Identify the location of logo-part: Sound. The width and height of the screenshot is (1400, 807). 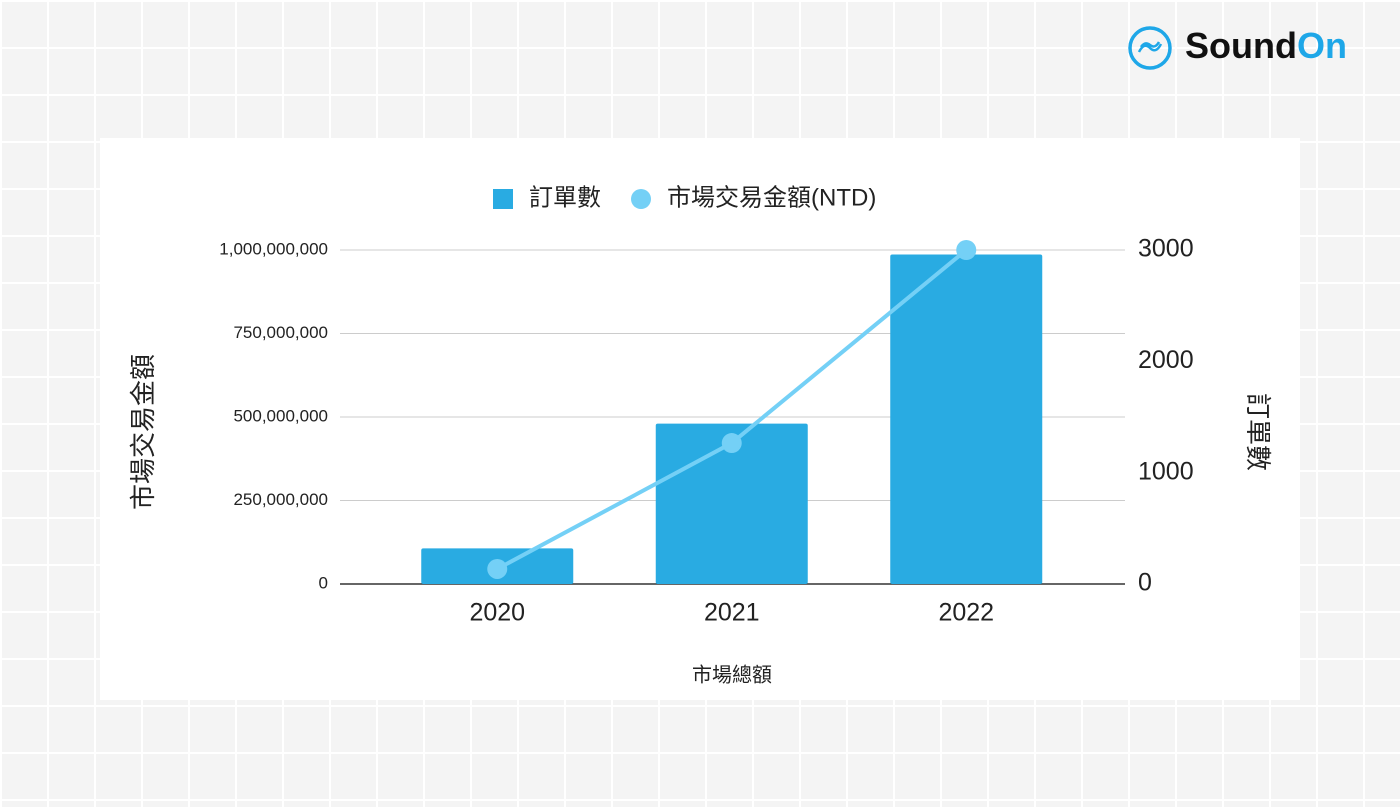
(1241, 45).